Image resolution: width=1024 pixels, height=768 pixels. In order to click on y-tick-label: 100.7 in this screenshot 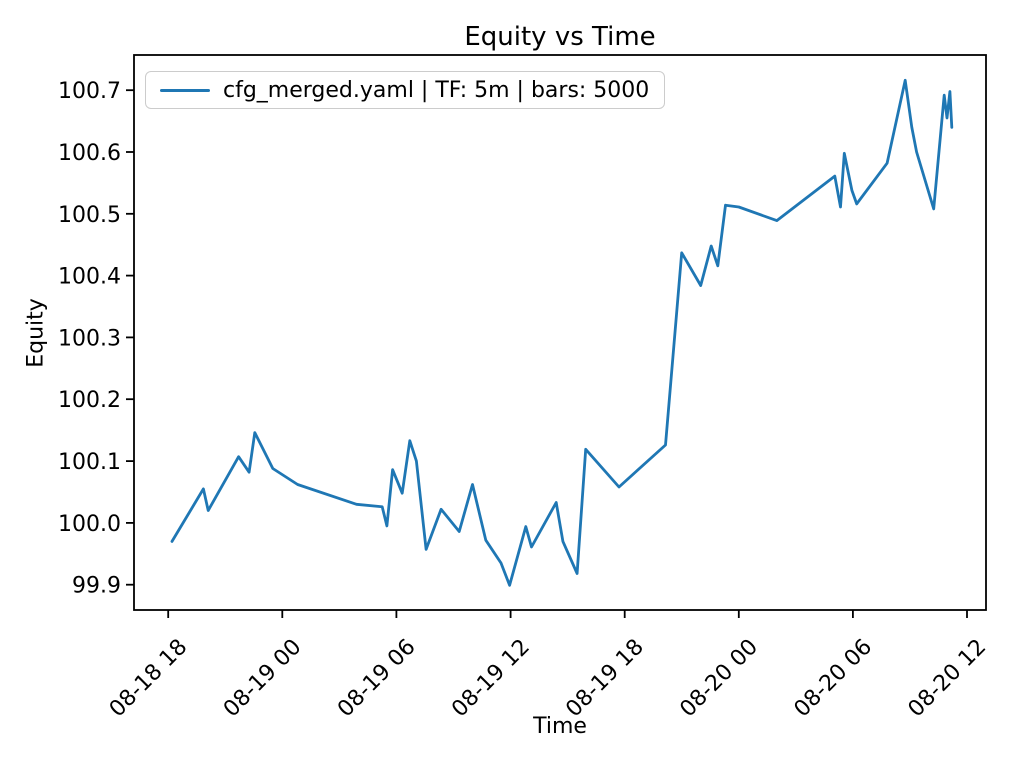, I will do `click(89, 91)`.